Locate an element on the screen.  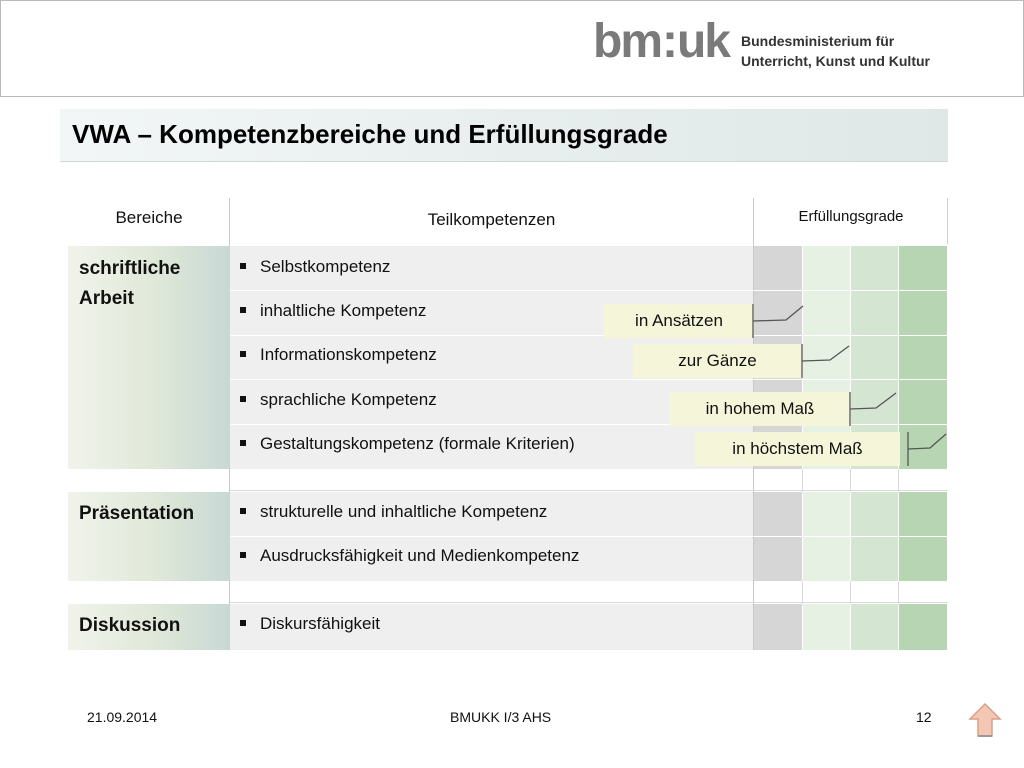
page-number: 12 is located at coordinates (924, 717).